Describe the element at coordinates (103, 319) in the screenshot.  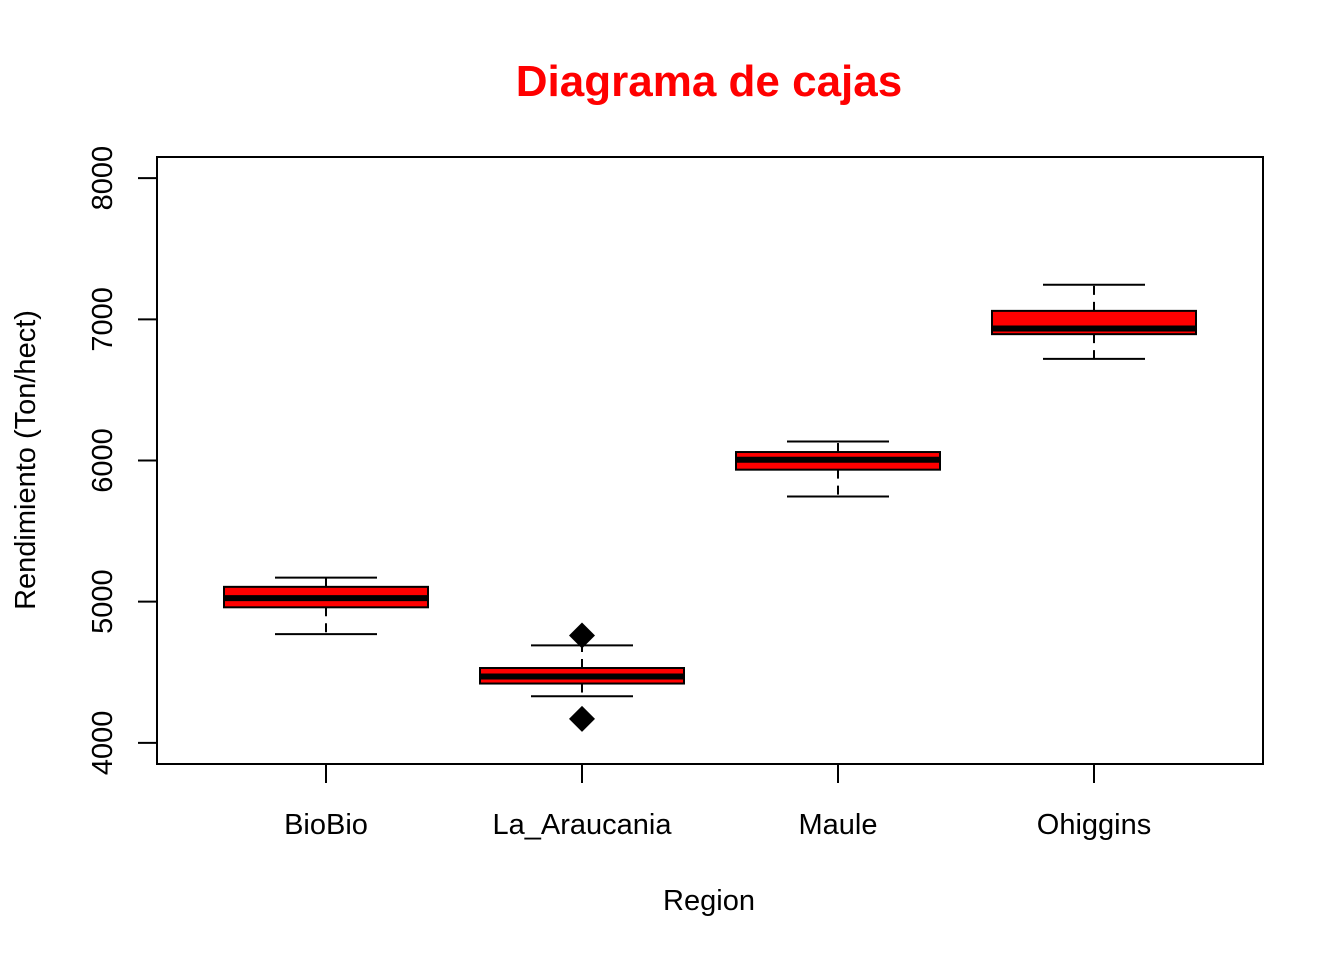
I see `y-tick-label-7000: 7000` at that location.